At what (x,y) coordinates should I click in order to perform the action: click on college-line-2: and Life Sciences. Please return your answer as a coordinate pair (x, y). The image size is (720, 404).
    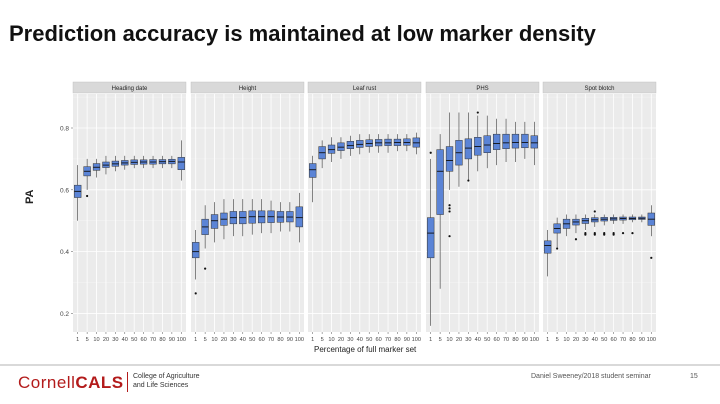
    Looking at the image, I should click on (161, 385).